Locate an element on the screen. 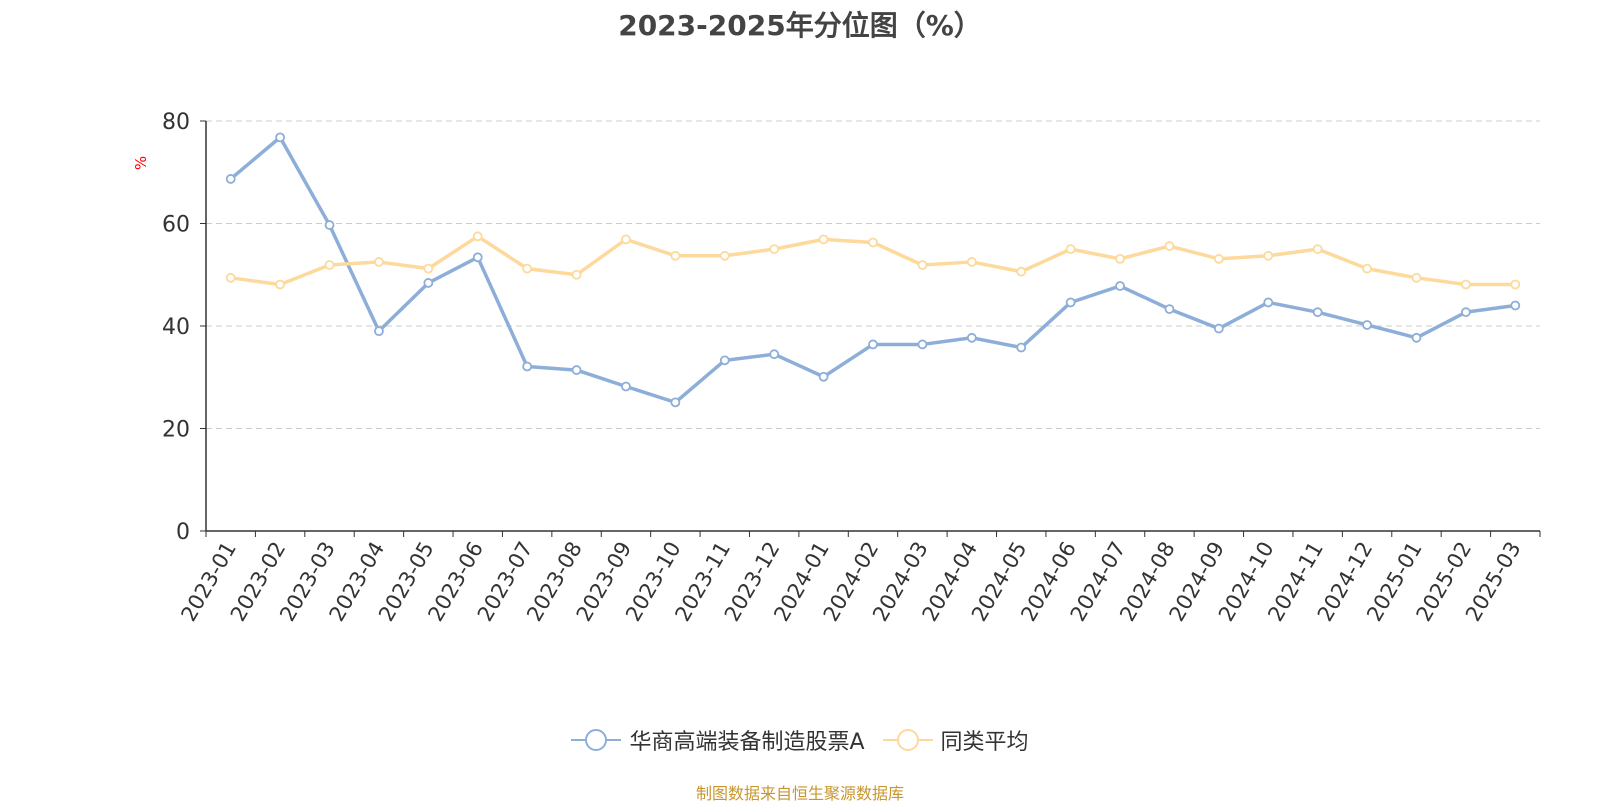 The image size is (1600, 804). legend-item-fund: 华商高端装备制造股票A is located at coordinates (718, 740).